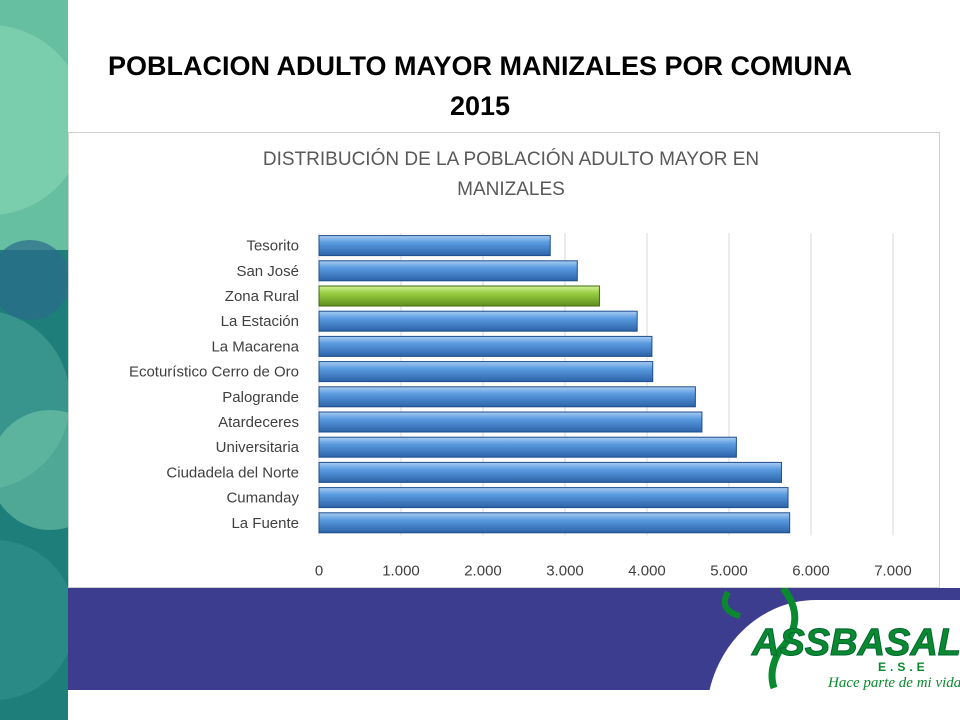 This screenshot has height=725, width=960. I want to click on x-tick-label: 3.000, so click(565, 570).